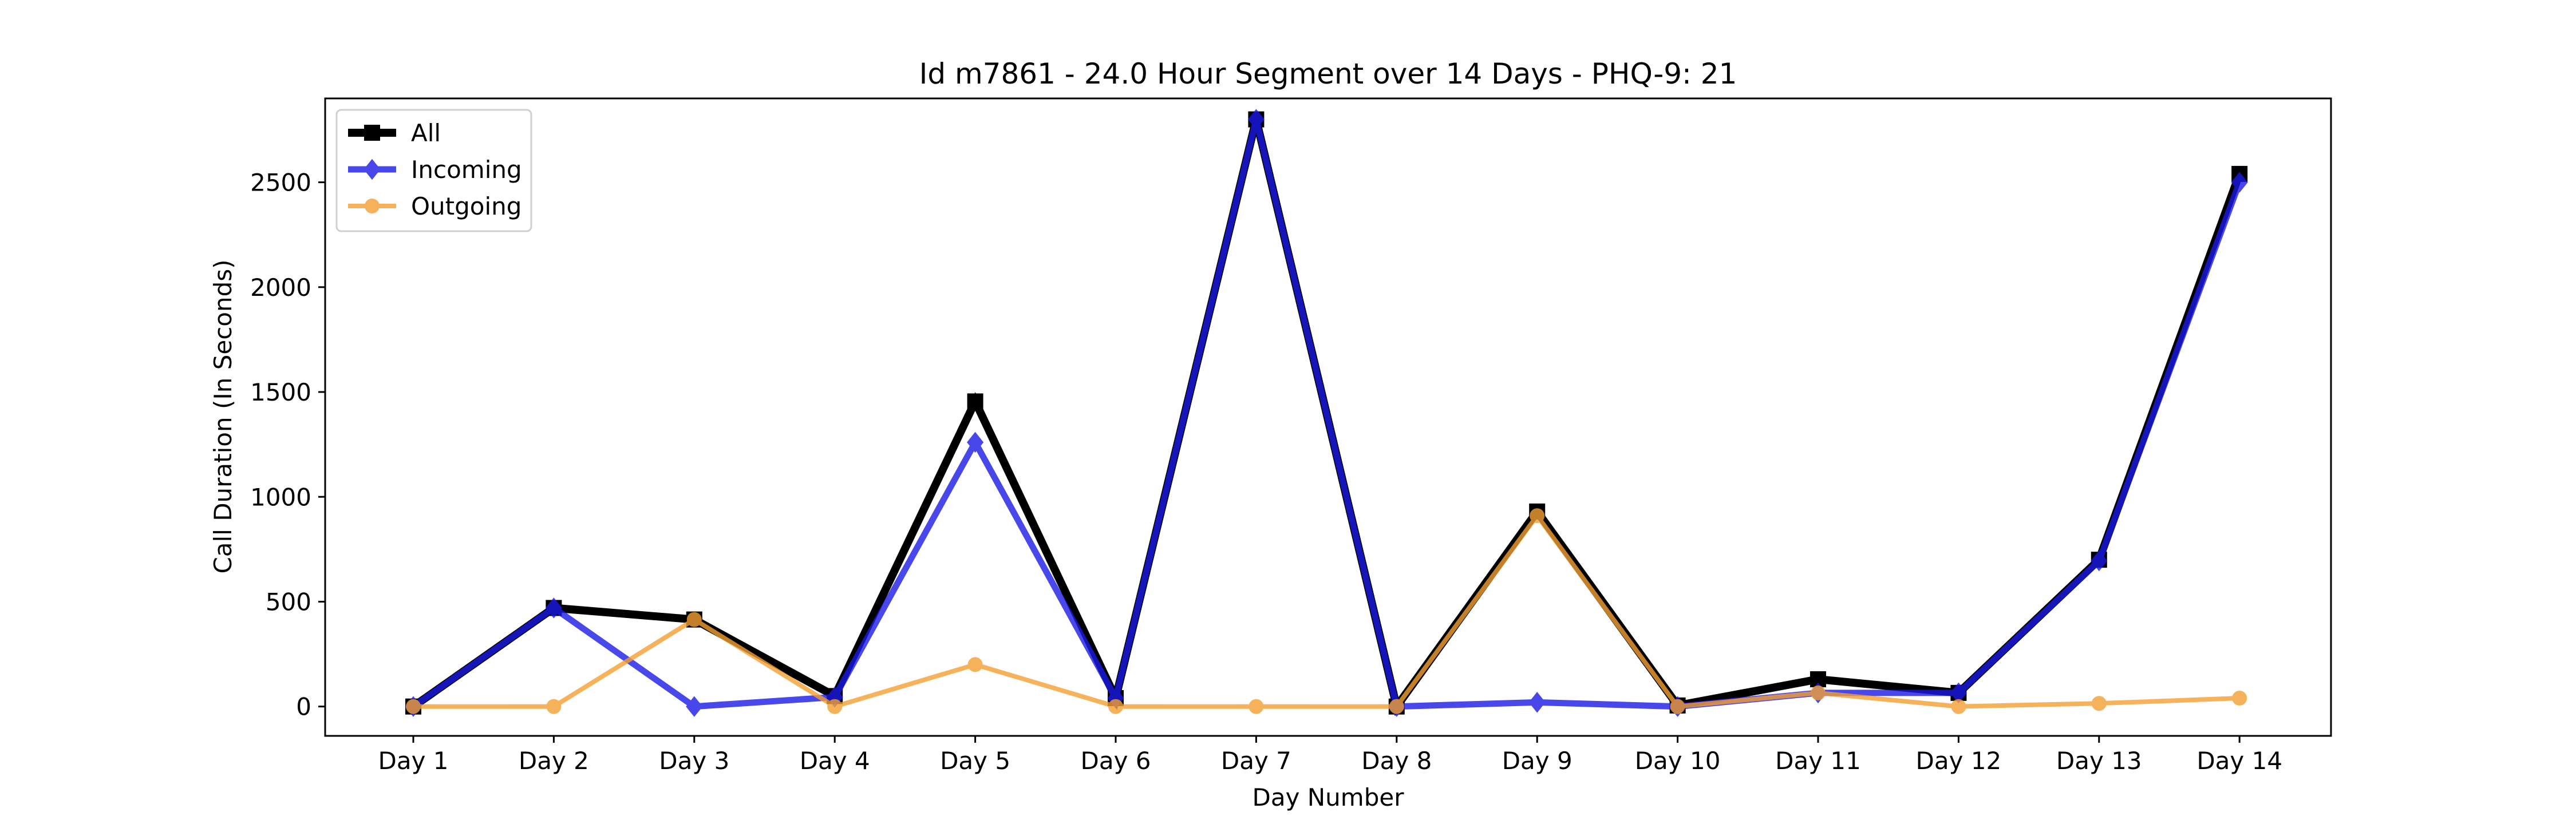 This screenshot has width=2576, height=824. What do you see at coordinates (466, 170) in the screenshot?
I see `legend-label: Incoming` at bounding box center [466, 170].